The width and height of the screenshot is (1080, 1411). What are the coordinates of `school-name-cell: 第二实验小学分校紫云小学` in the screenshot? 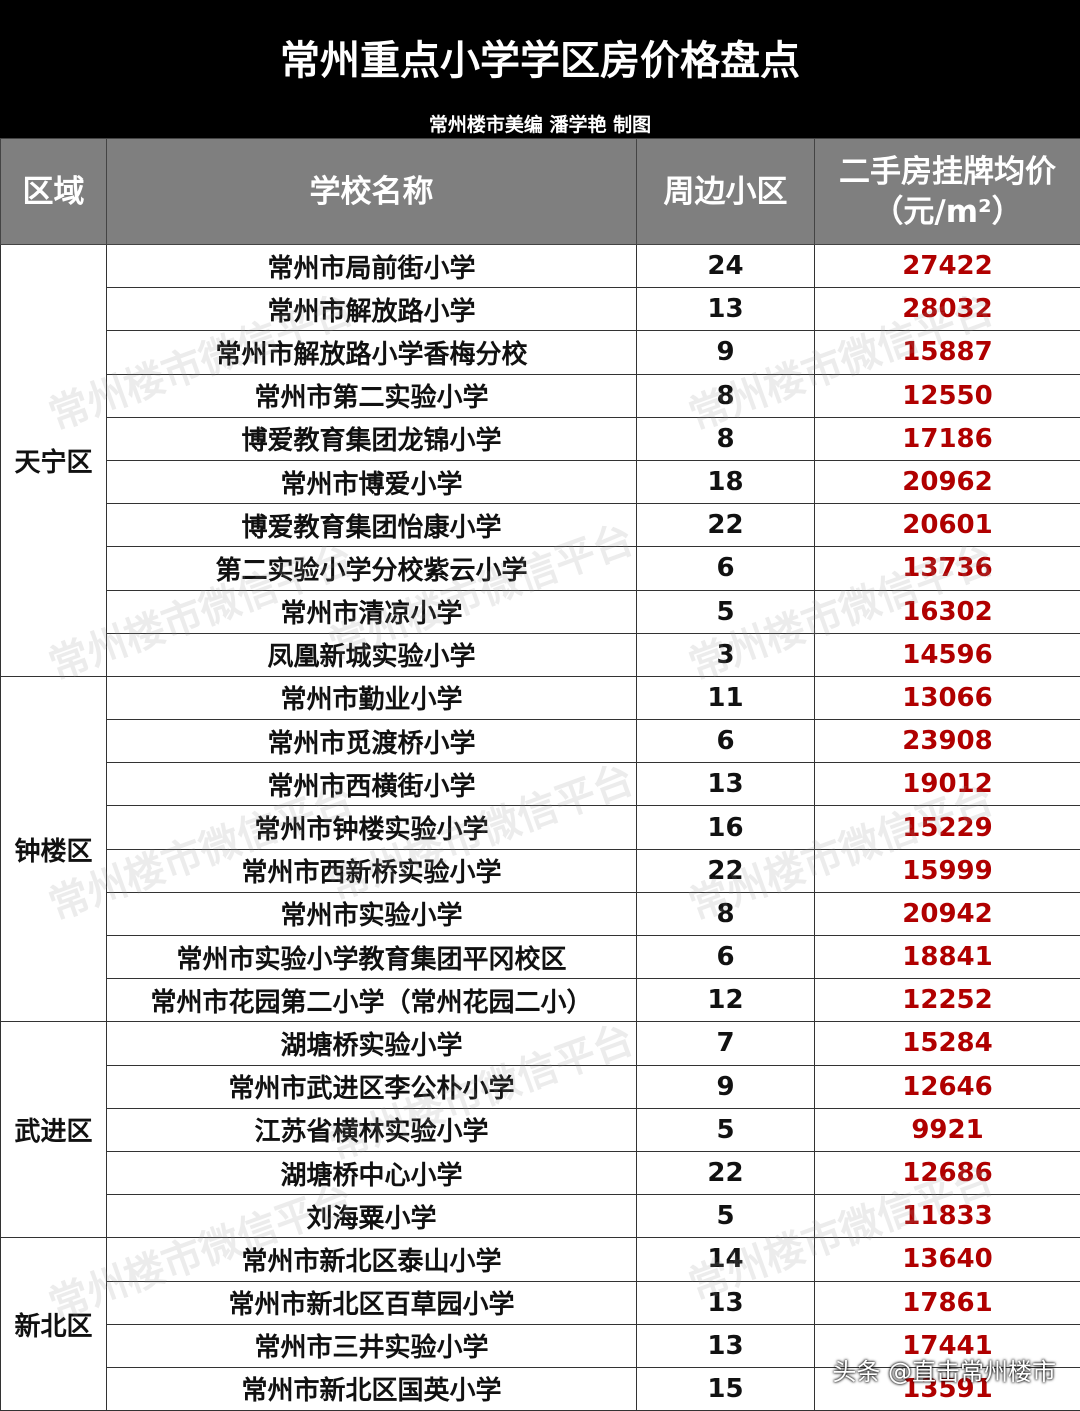 It's located at (372, 568).